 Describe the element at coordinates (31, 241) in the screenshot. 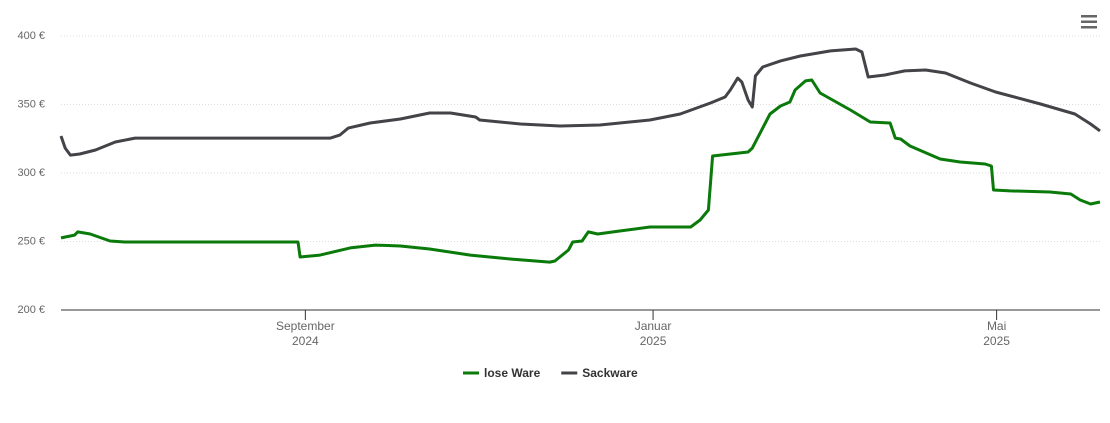

I see `y-tick-label: 250 €` at that location.